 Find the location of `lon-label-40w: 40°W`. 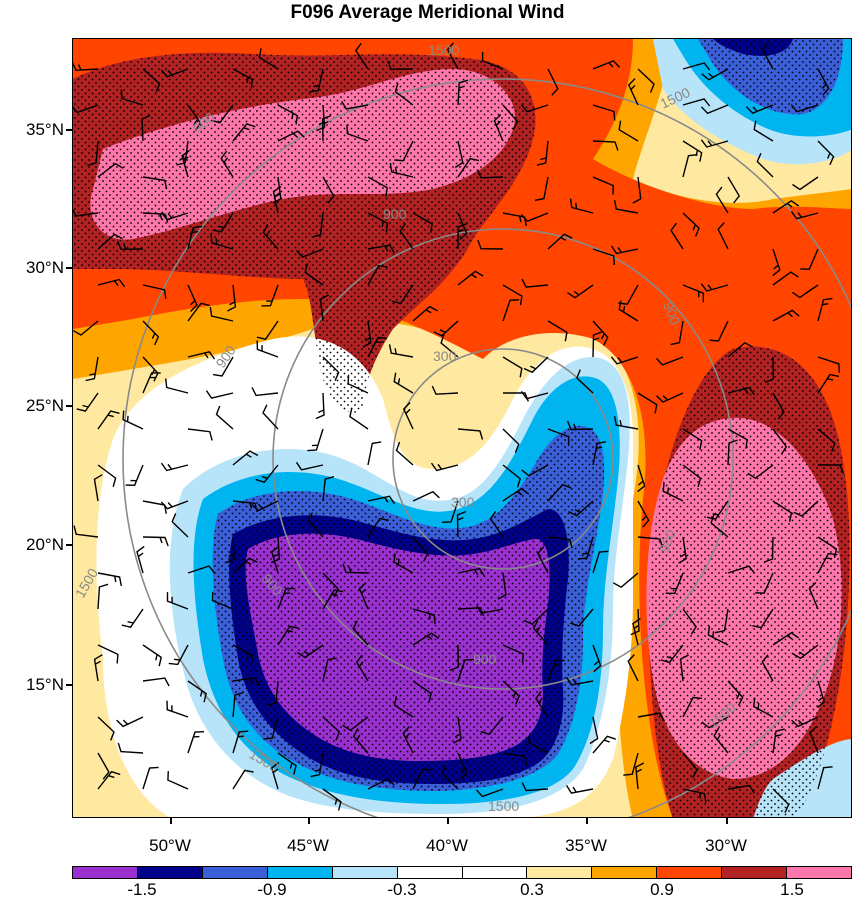

lon-label-40w: 40°W is located at coordinates (447, 845).